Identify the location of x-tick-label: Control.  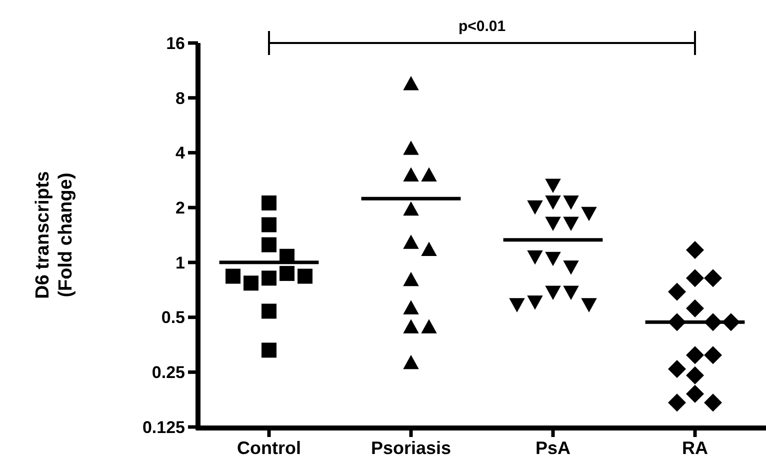
(269, 448).